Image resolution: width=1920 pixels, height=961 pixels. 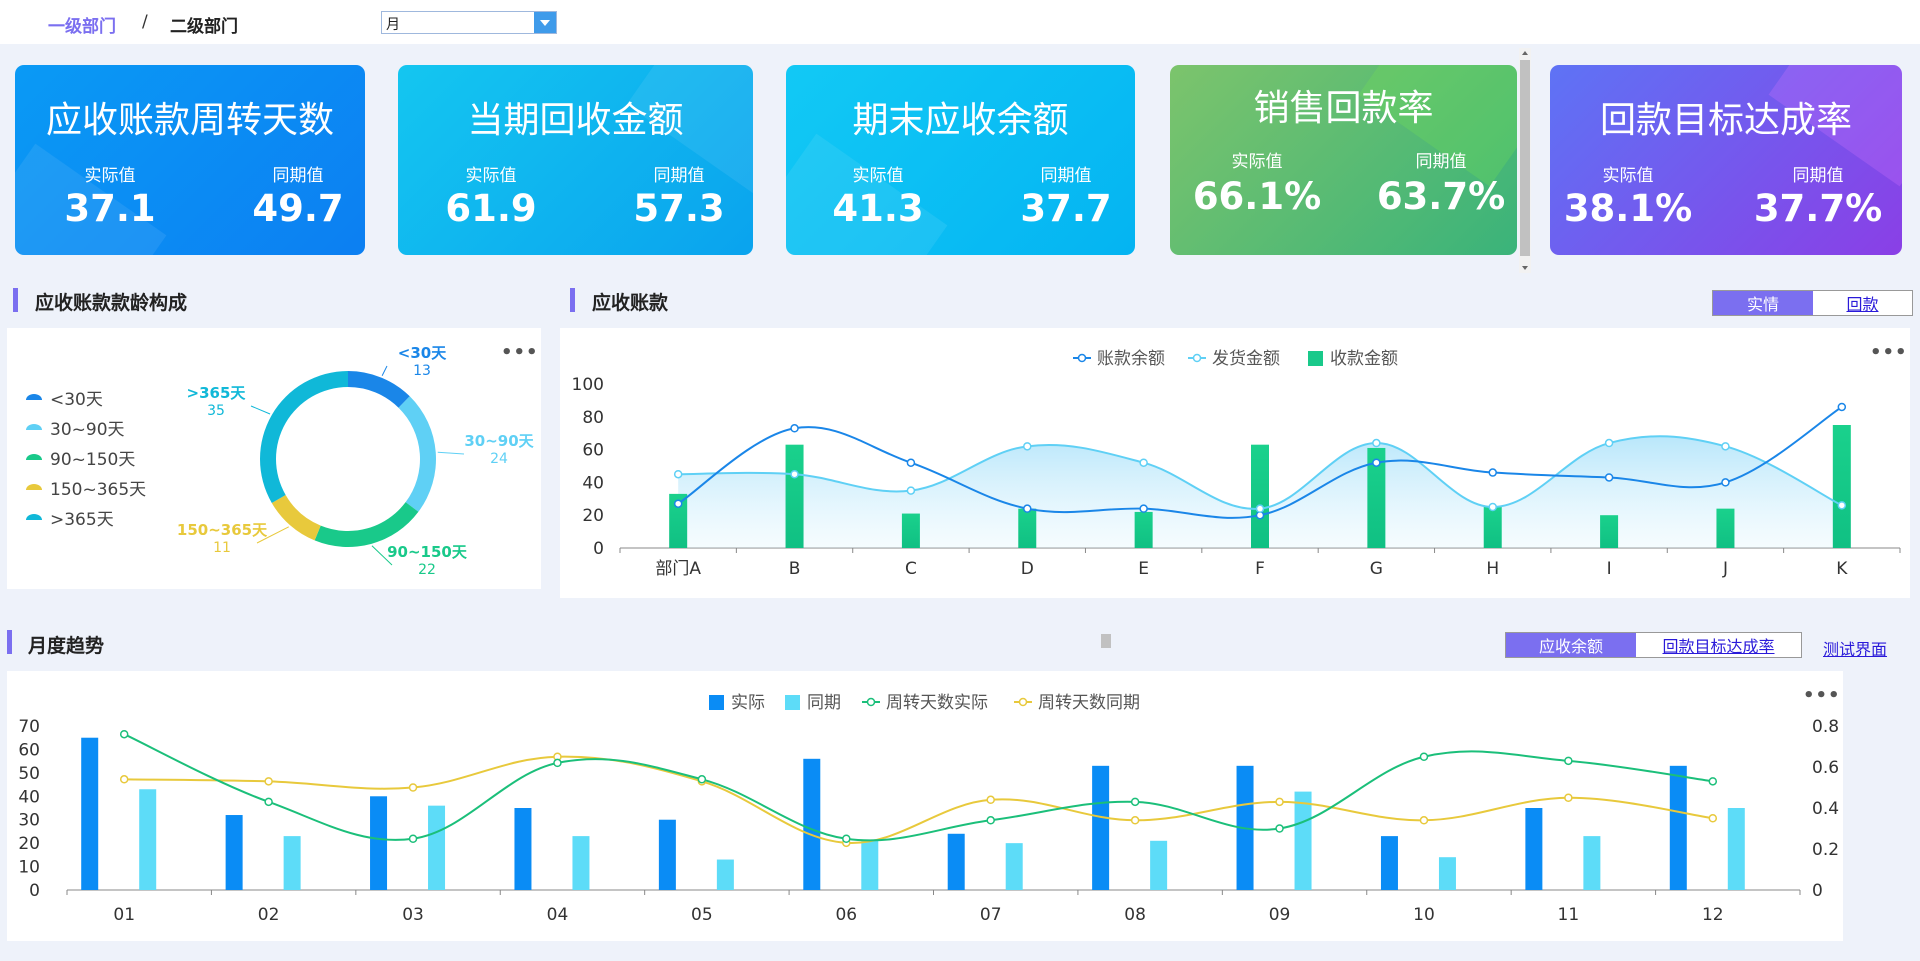 I want to click on x-tick-label: 04, so click(x=558, y=915).